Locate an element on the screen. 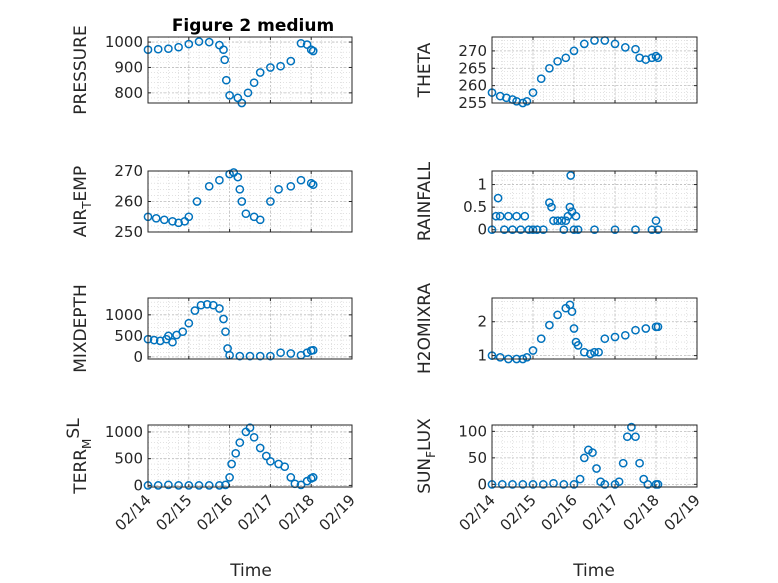  y-axis-label: THETA is located at coordinates (425, 70).